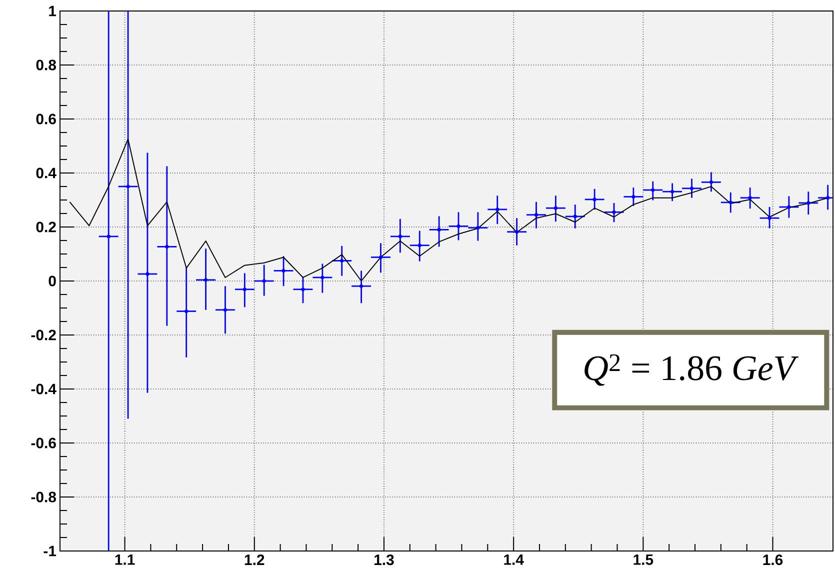 The height and width of the screenshot is (577, 835). What do you see at coordinates (46, 119) in the screenshot?
I see `y-tick-label: 0.6` at bounding box center [46, 119].